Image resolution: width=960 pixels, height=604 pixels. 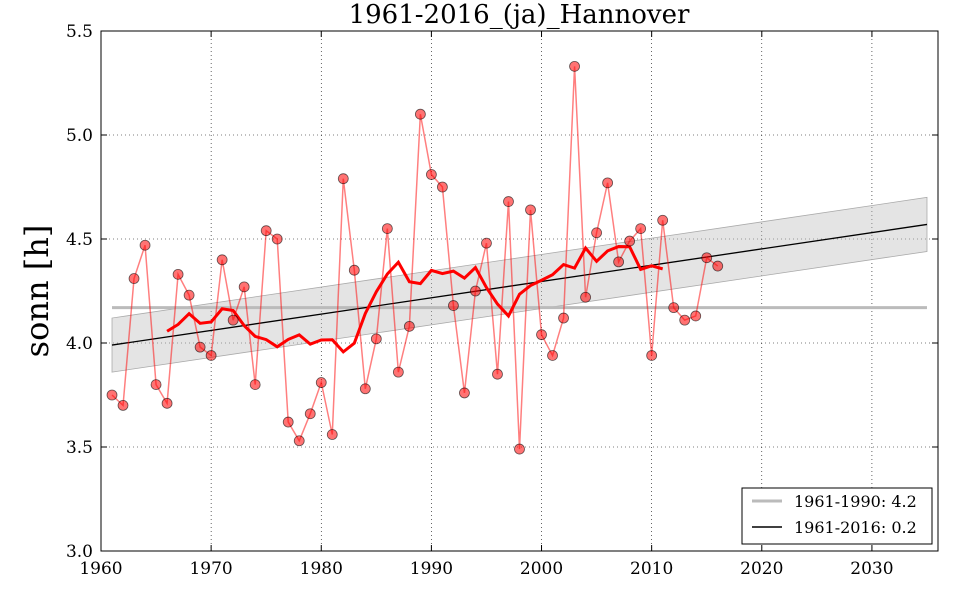 I want to click on y-tick-label: 3.5, so click(x=79, y=448).